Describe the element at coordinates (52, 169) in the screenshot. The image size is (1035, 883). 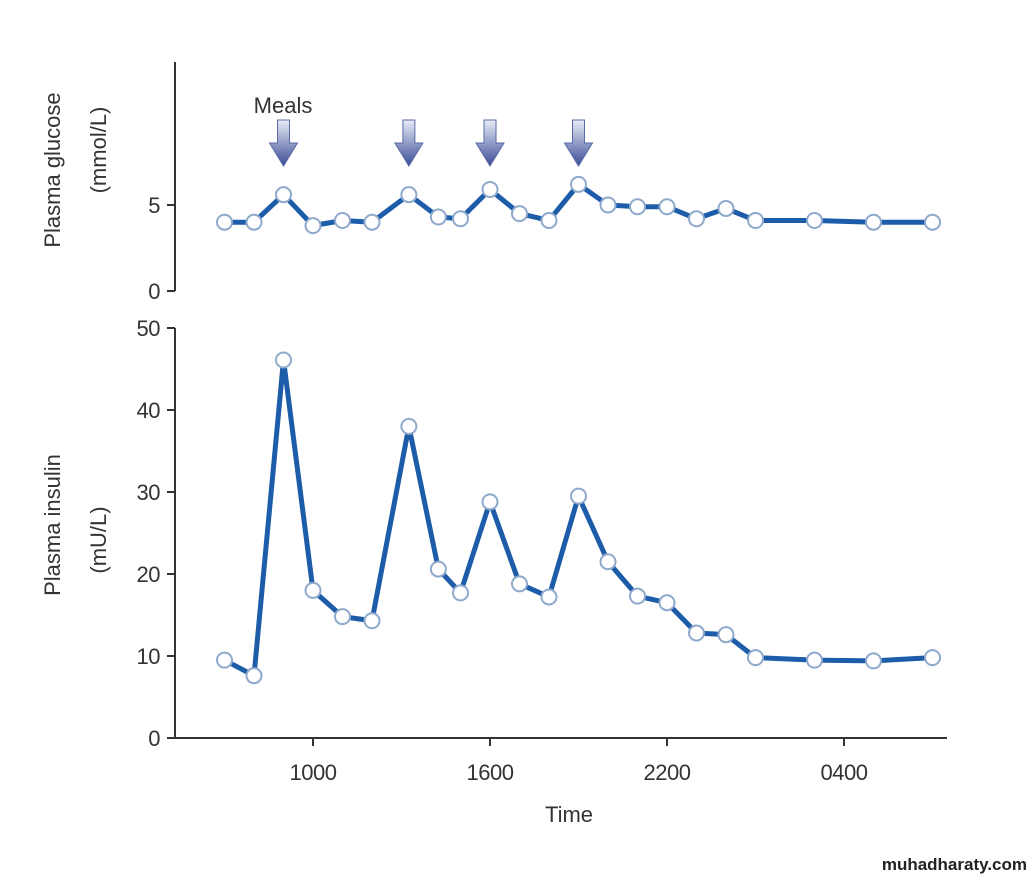
I see `glucose-ylabel-line1: Plasma glucose` at that location.